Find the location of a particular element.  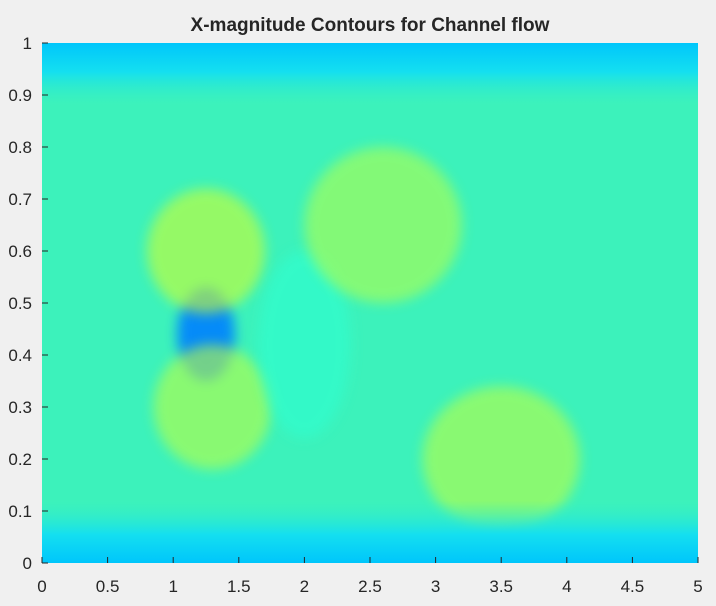

y-tick-label: 0.3 is located at coordinates (20, 407).